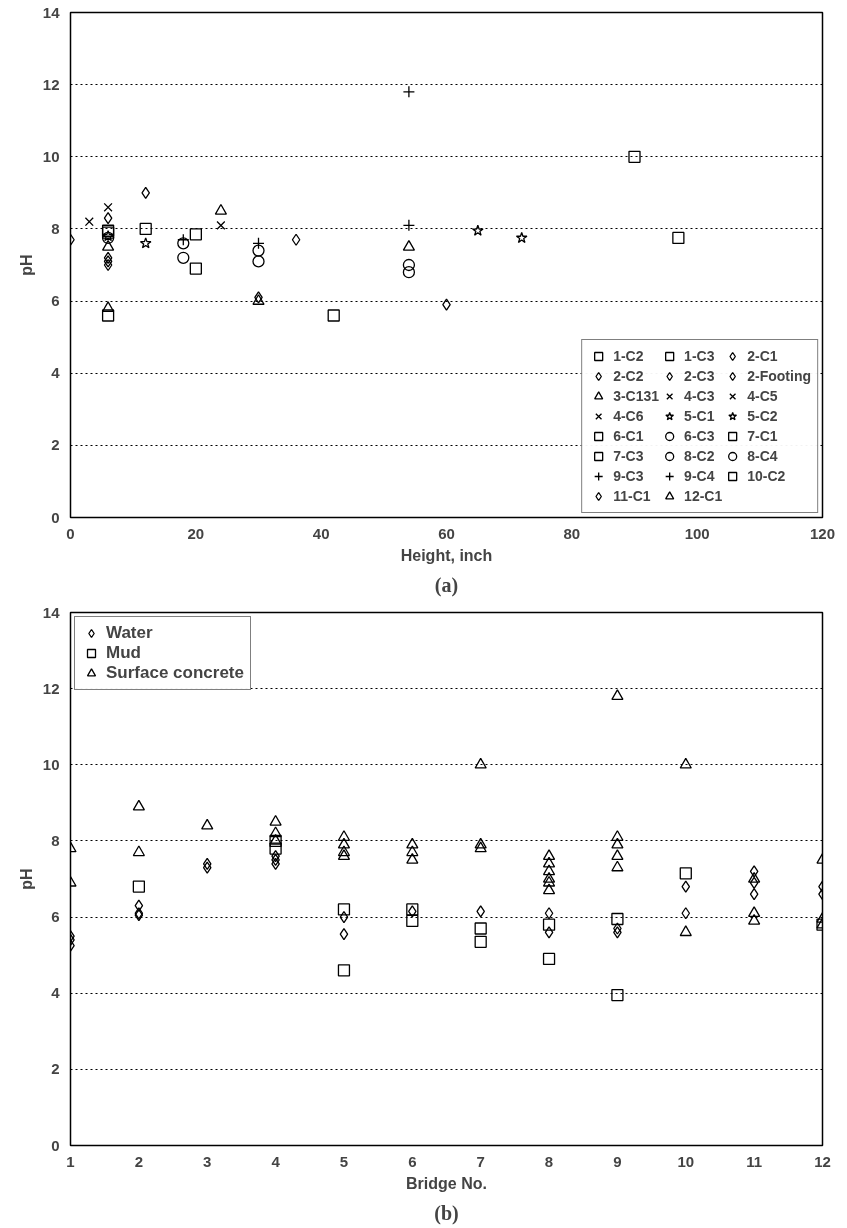  Describe the element at coordinates (699, 416) in the screenshot. I see `legend-label: 5-C1` at that location.